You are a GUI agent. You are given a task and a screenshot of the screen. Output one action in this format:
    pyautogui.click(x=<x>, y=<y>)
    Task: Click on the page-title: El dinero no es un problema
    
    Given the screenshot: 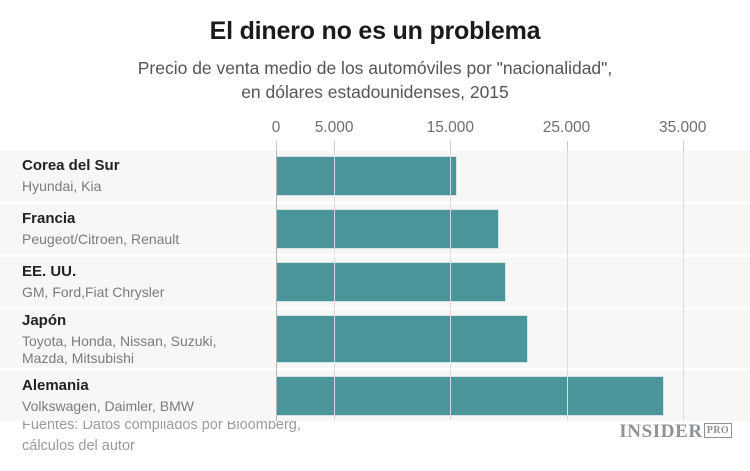 What is the action you would take?
    pyautogui.click(x=375, y=31)
    